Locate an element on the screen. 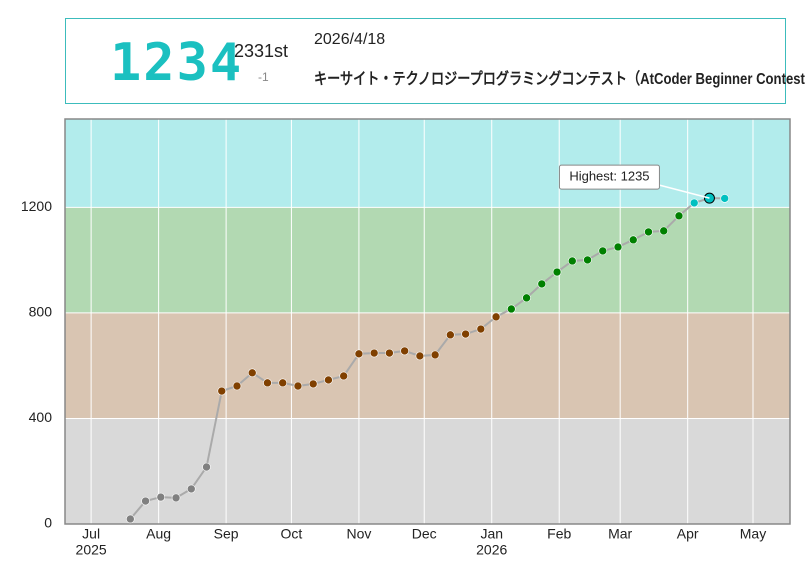  x-tick-label: Feb is located at coordinates (559, 534).